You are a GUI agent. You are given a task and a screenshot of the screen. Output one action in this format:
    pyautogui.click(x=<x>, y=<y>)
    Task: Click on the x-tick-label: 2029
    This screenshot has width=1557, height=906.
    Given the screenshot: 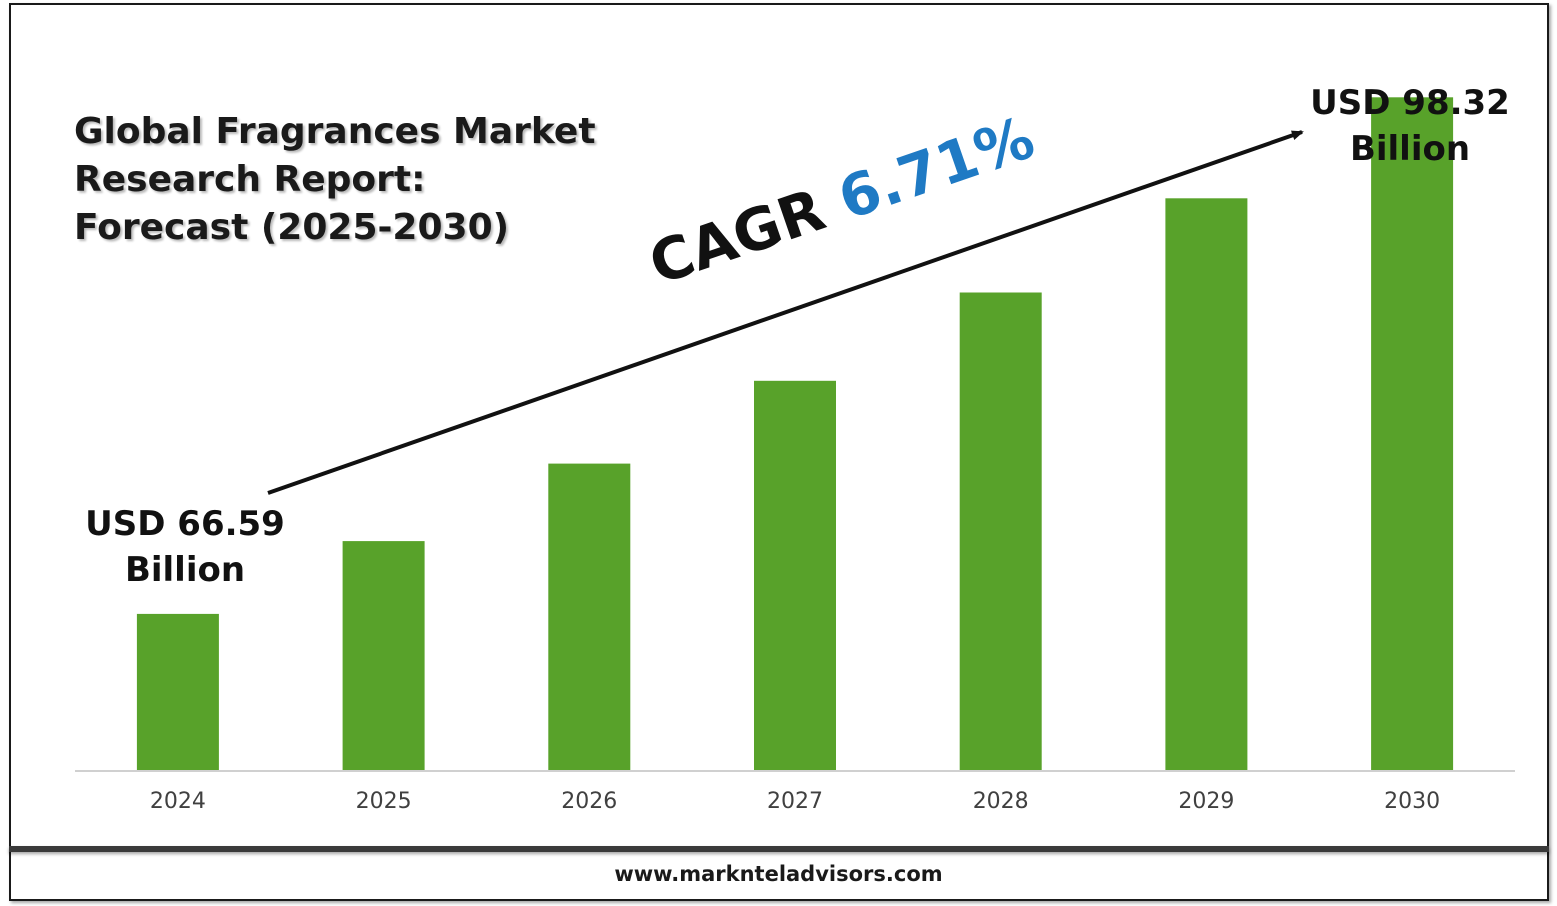 What is the action you would take?
    pyautogui.click(x=1206, y=801)
    